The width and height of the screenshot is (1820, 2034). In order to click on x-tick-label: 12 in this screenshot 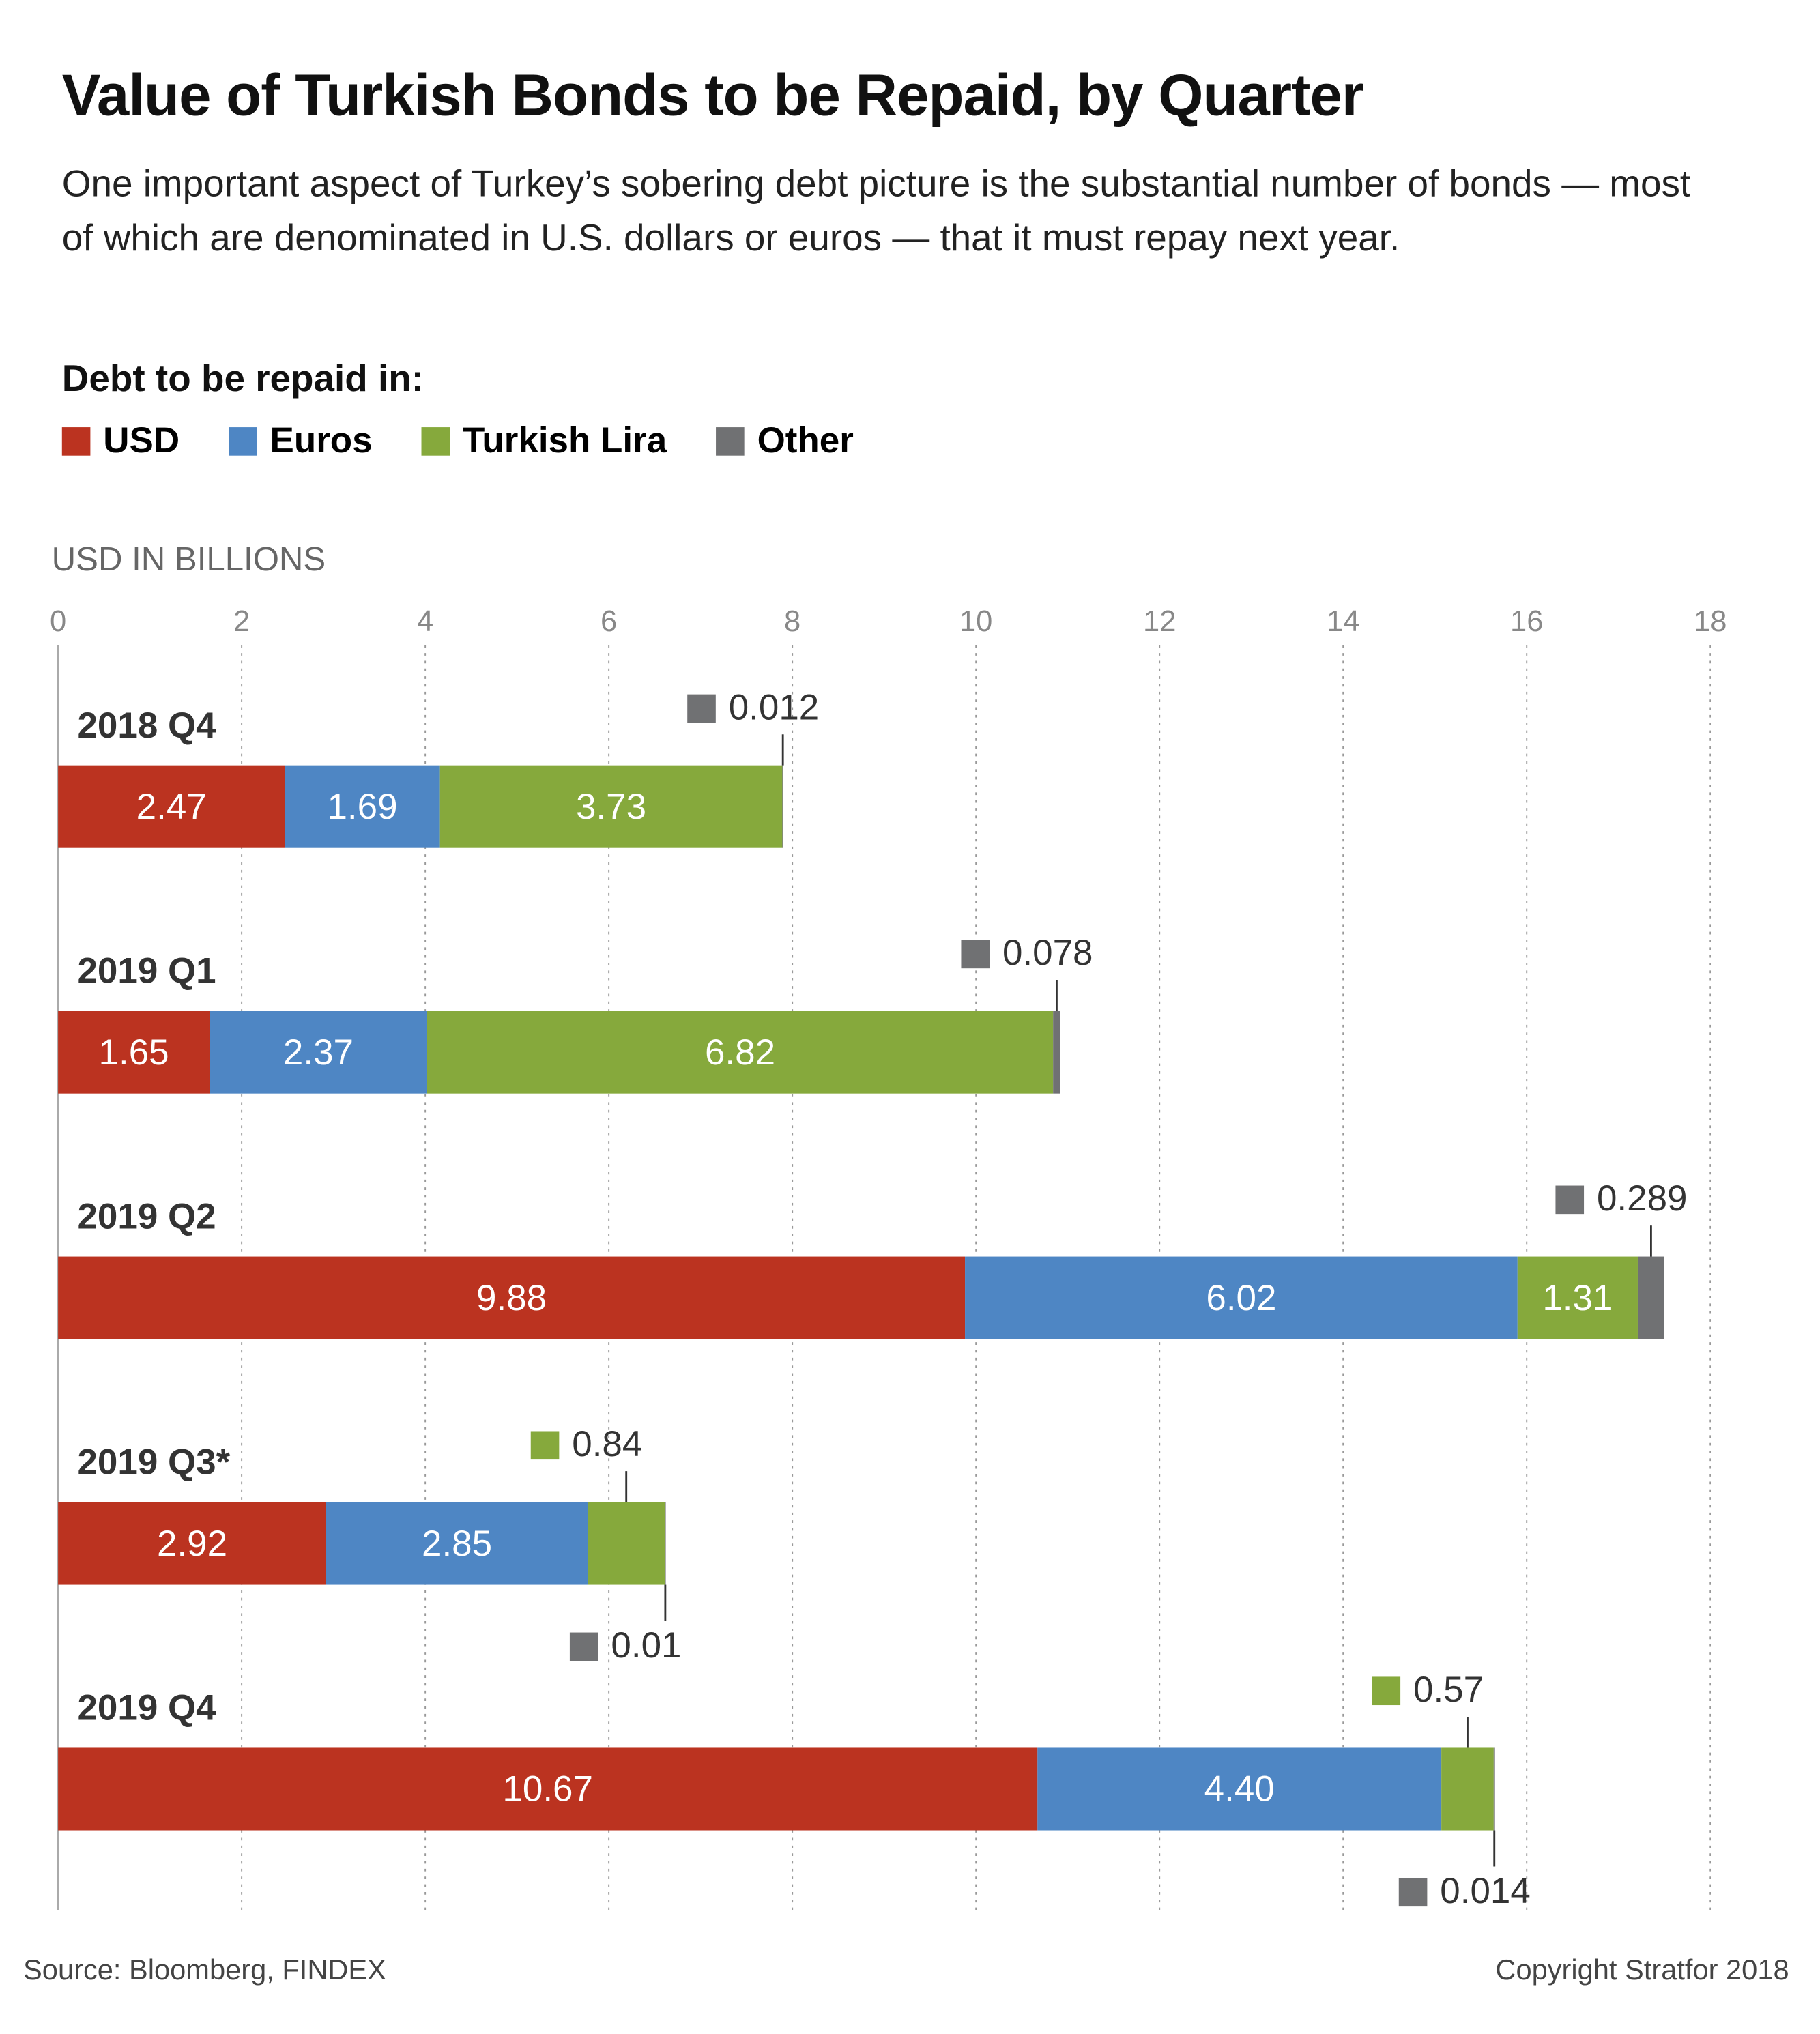, I will do `click(1159, 621)`.